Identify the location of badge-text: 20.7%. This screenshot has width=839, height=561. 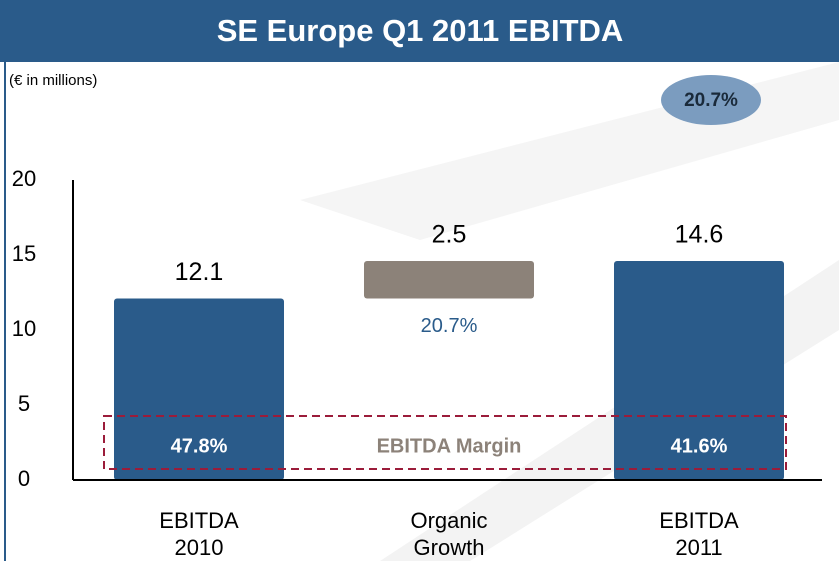
(711, 100).